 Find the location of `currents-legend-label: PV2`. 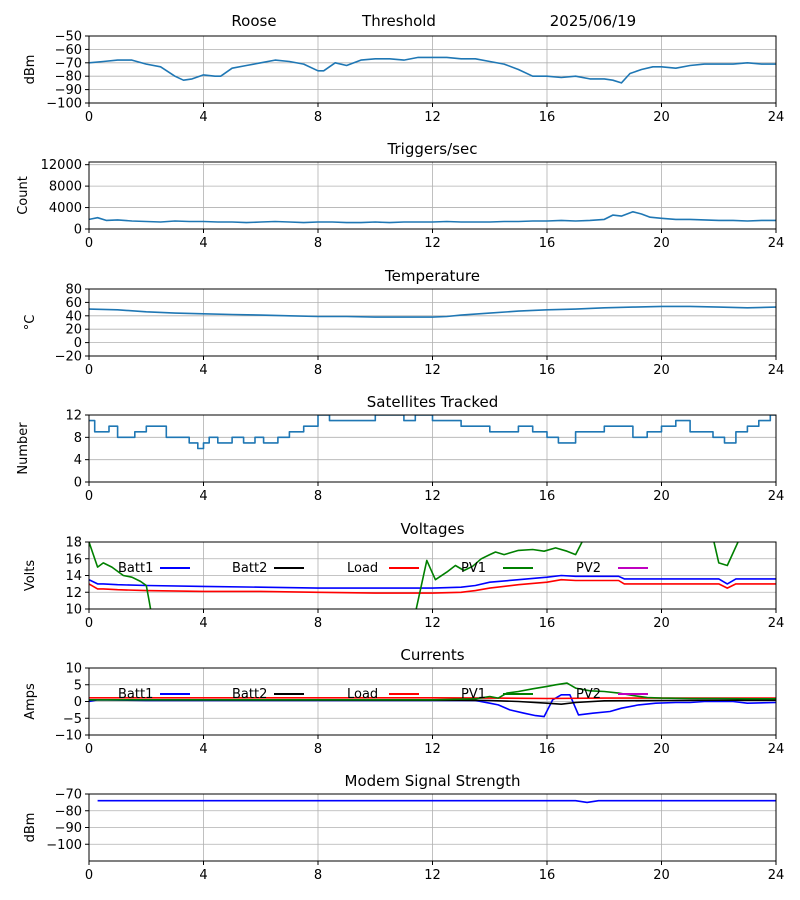

currents-legend-label: PV2 is located at coordinates (588, 694).